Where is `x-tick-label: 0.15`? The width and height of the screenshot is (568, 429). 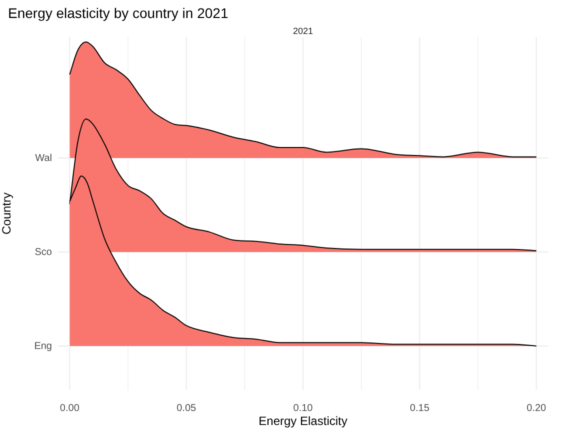 x-tick-label: 0.15 is located at coordinates (420, 408).